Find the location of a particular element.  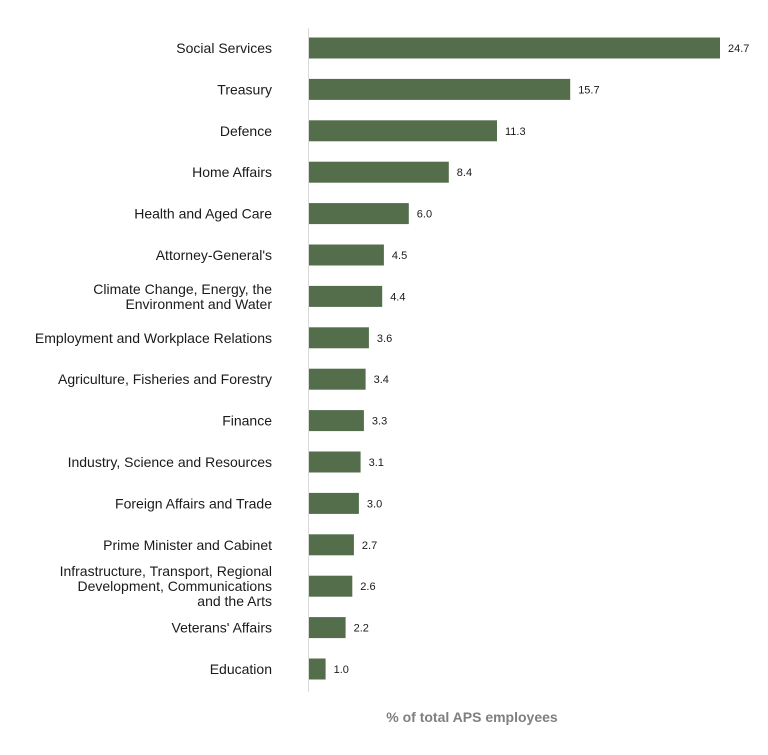

category-label: Industry, Science and Resources is located at coordinates (170, 462).